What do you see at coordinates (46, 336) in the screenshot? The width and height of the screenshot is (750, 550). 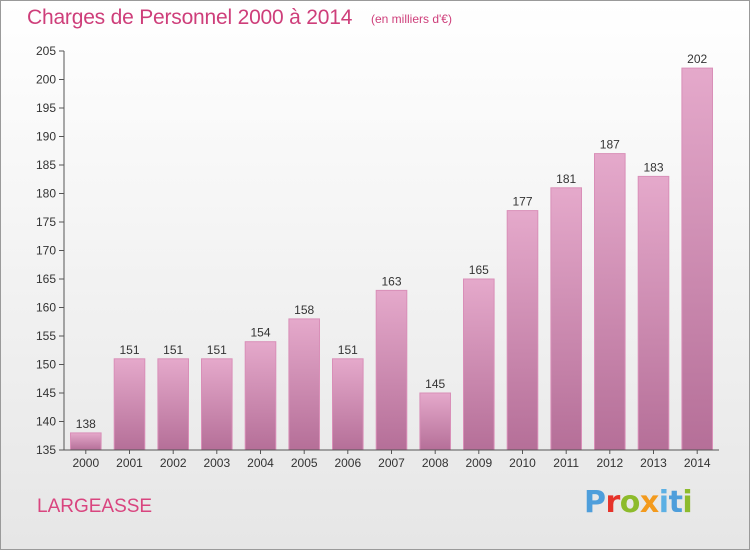 I see `y-tick-label-155: 155` at bounding box center [46, 336].